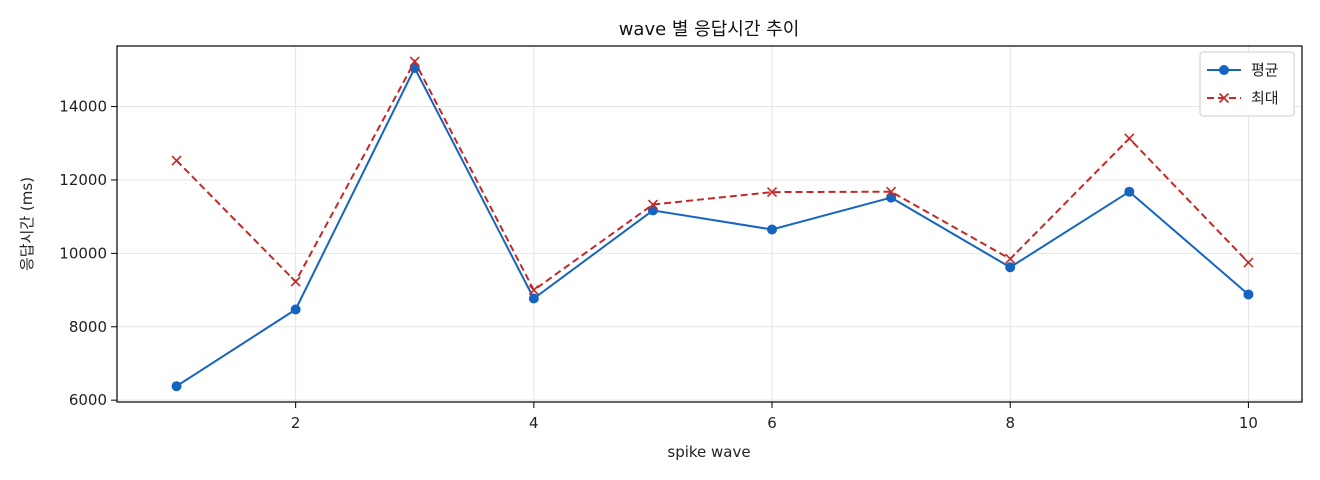 The image size is (1320, 480). Describe the element at coordinates (296, 423) in the screenshot. I see `x-tick-label: 2` at that location.